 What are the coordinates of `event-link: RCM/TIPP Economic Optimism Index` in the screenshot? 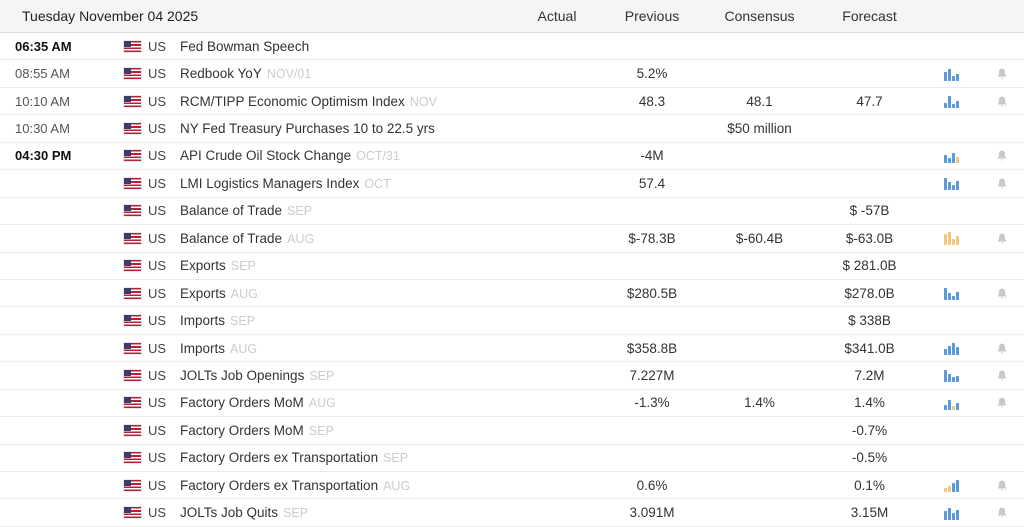 It's located at (292, 101).